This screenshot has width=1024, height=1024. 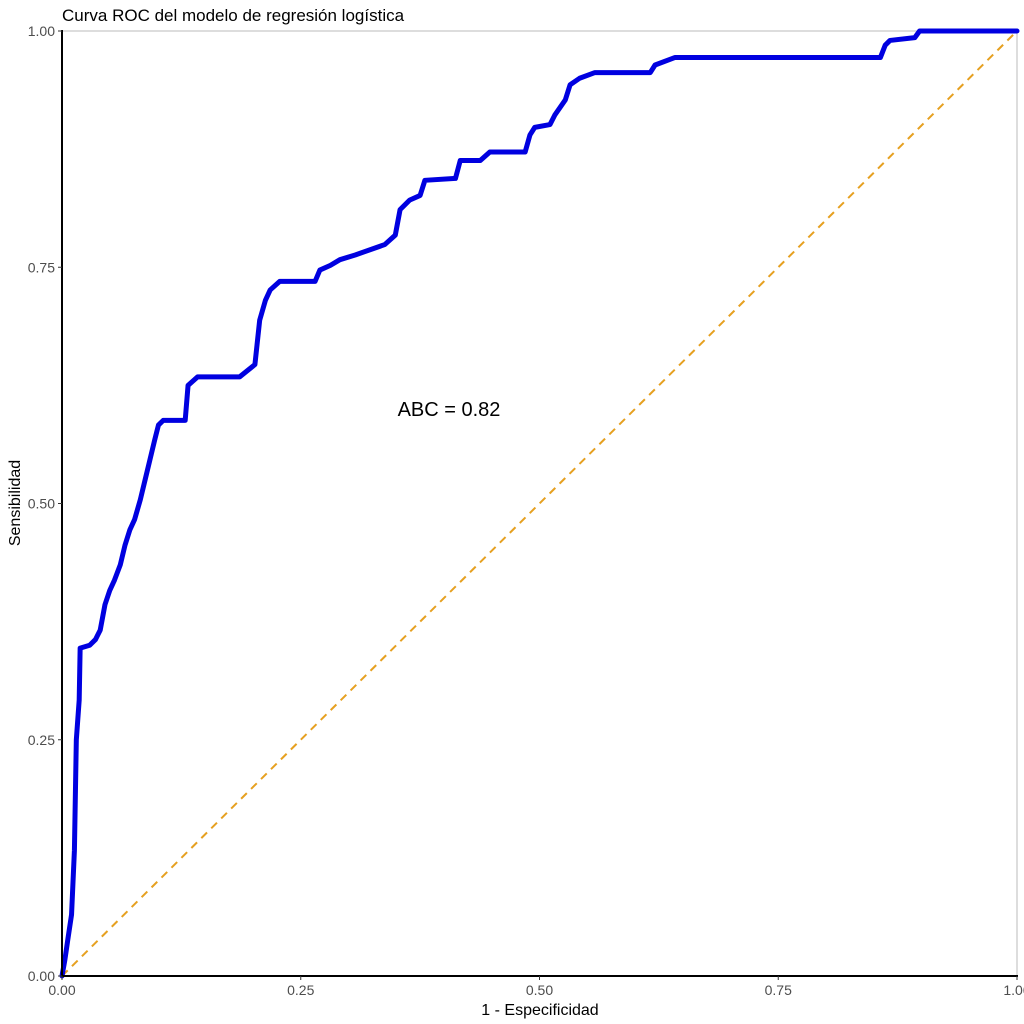 What do you see at coordinates (778, 990) in the screenshot?
I see `x-tick-label: 0.75` at bounding box center [778, 990].